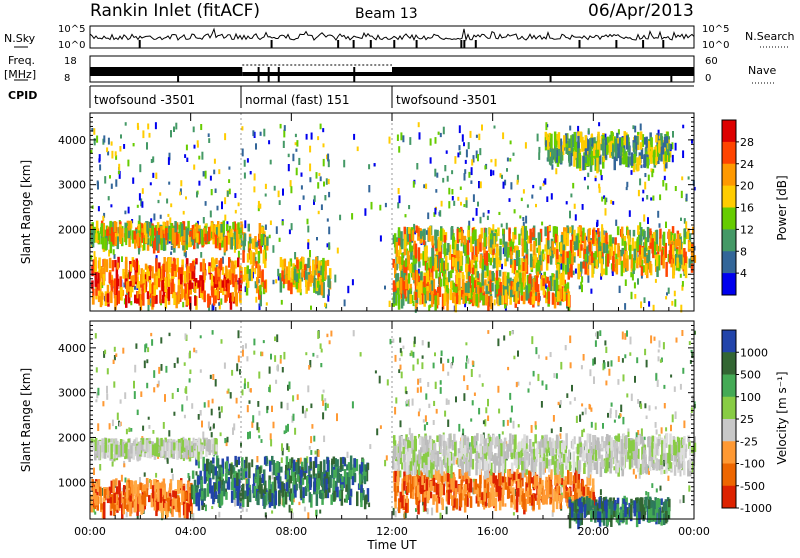 The width and height of the screenshot is (800, 558). I want to click on colorbar-tick-label: 24, so click(747, 164).